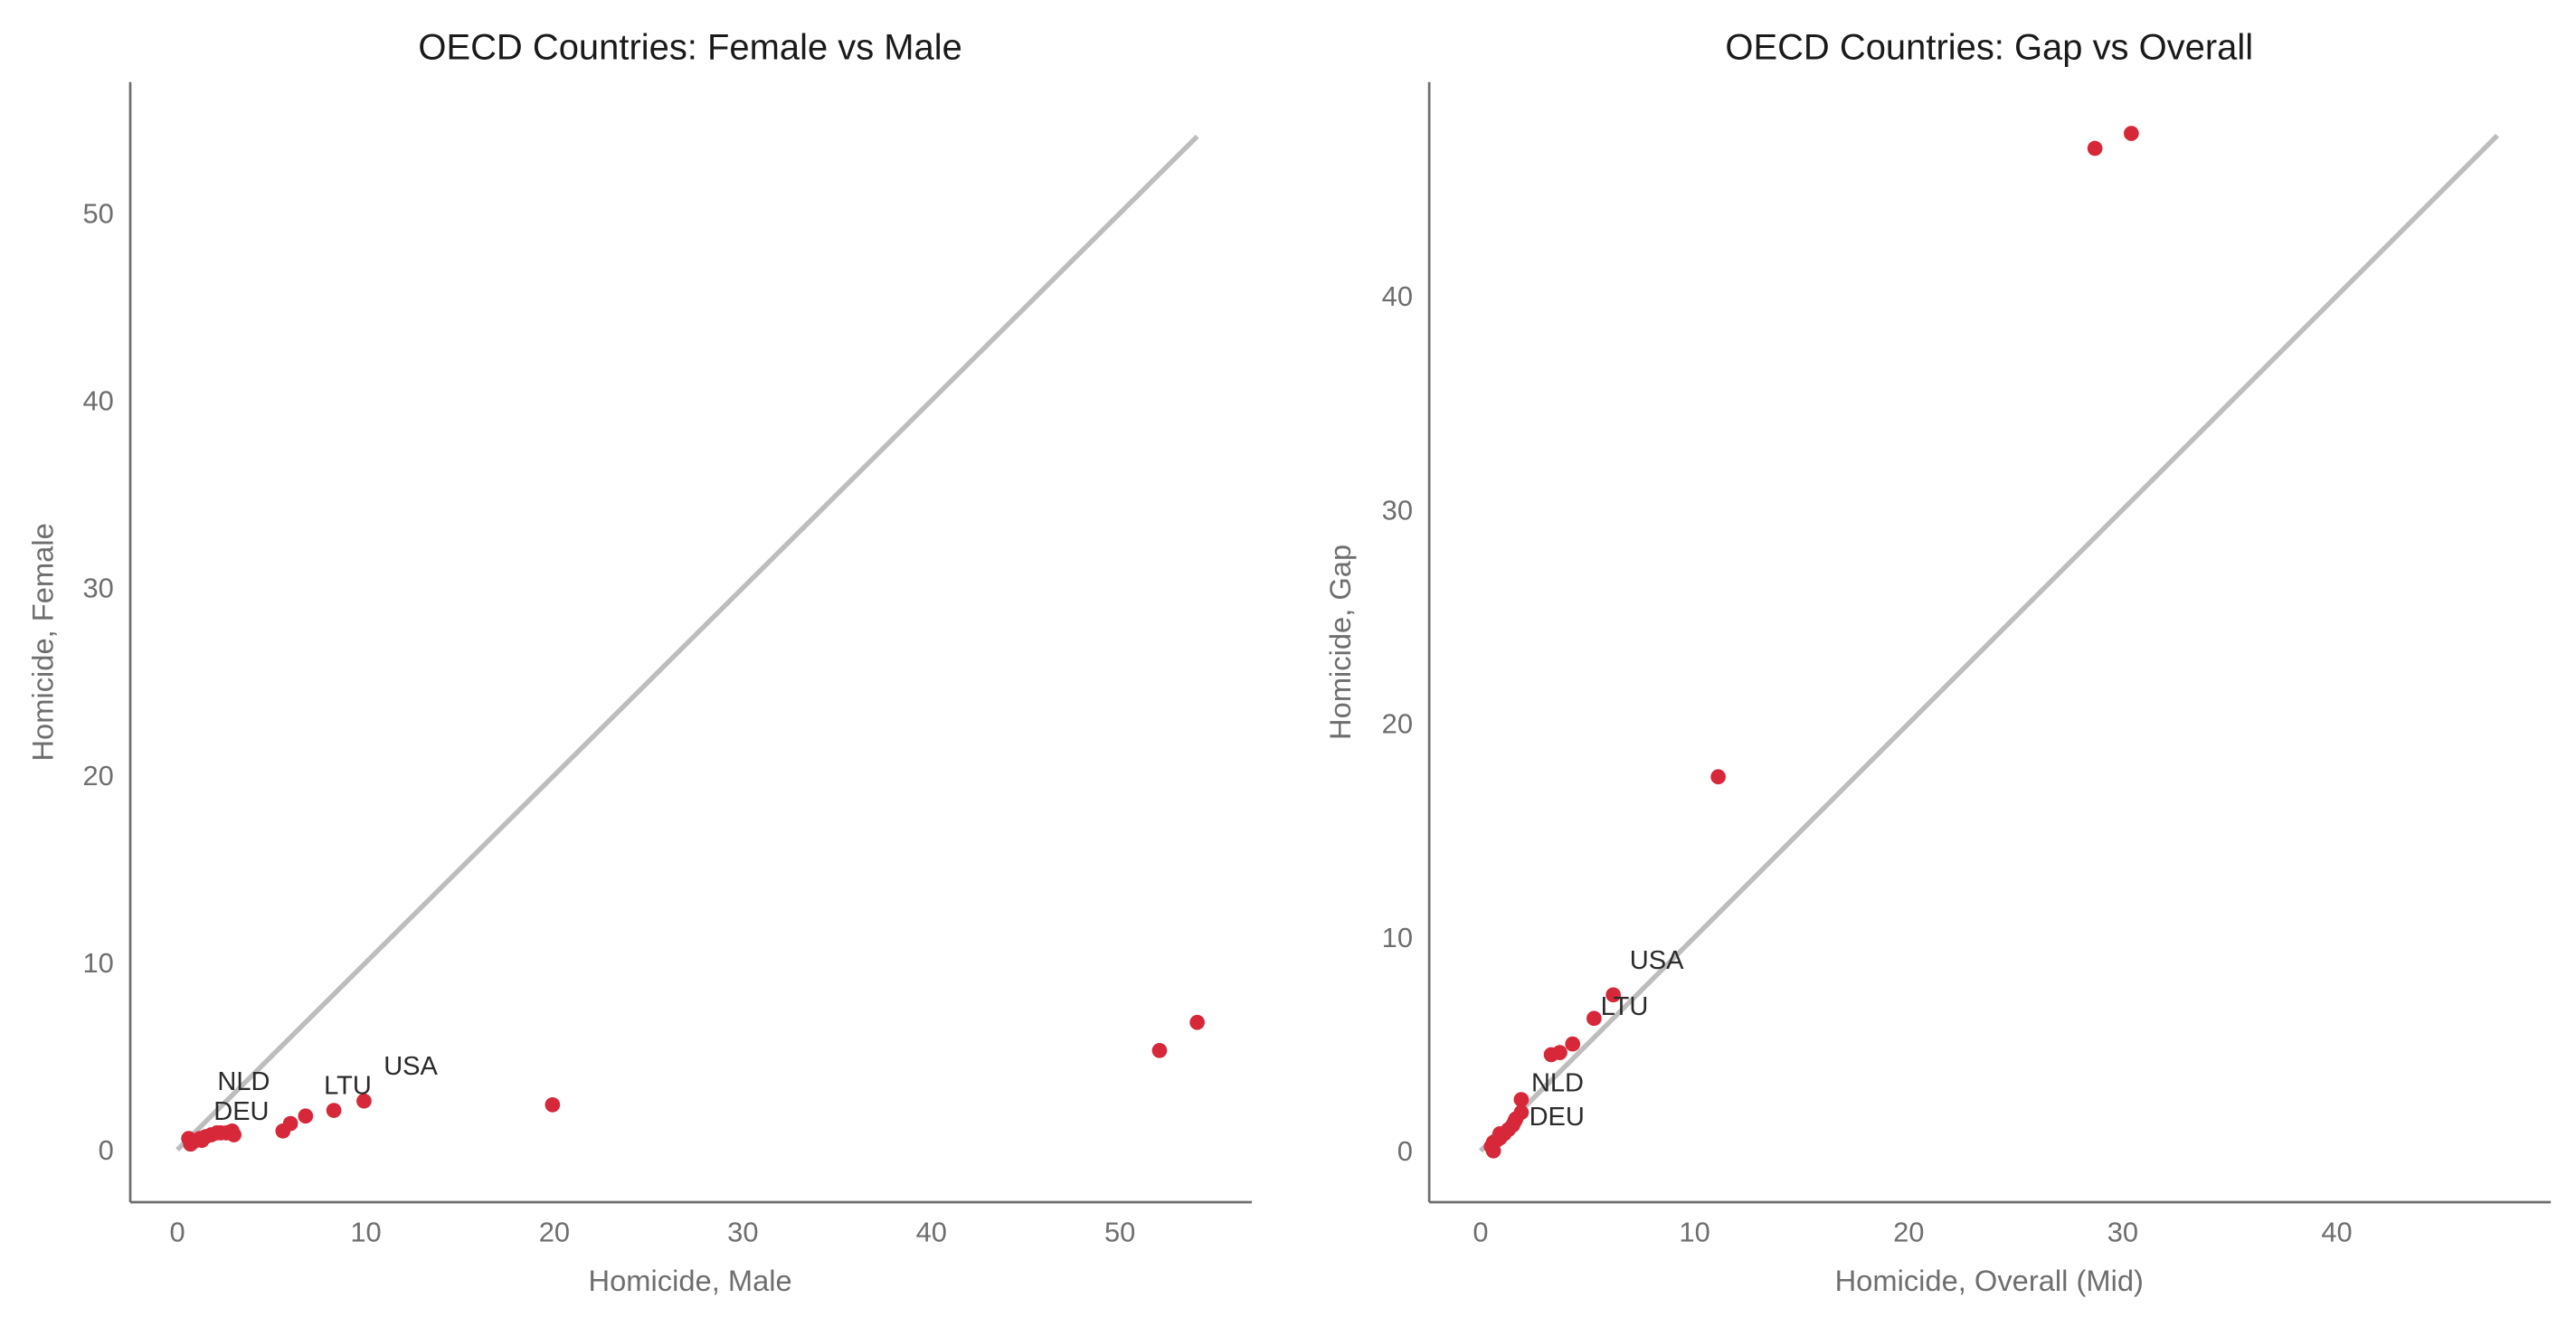 The width and height of the screenshot is (2576, 1327). I want to click on y-tick-label: 50, so click(98, 214).